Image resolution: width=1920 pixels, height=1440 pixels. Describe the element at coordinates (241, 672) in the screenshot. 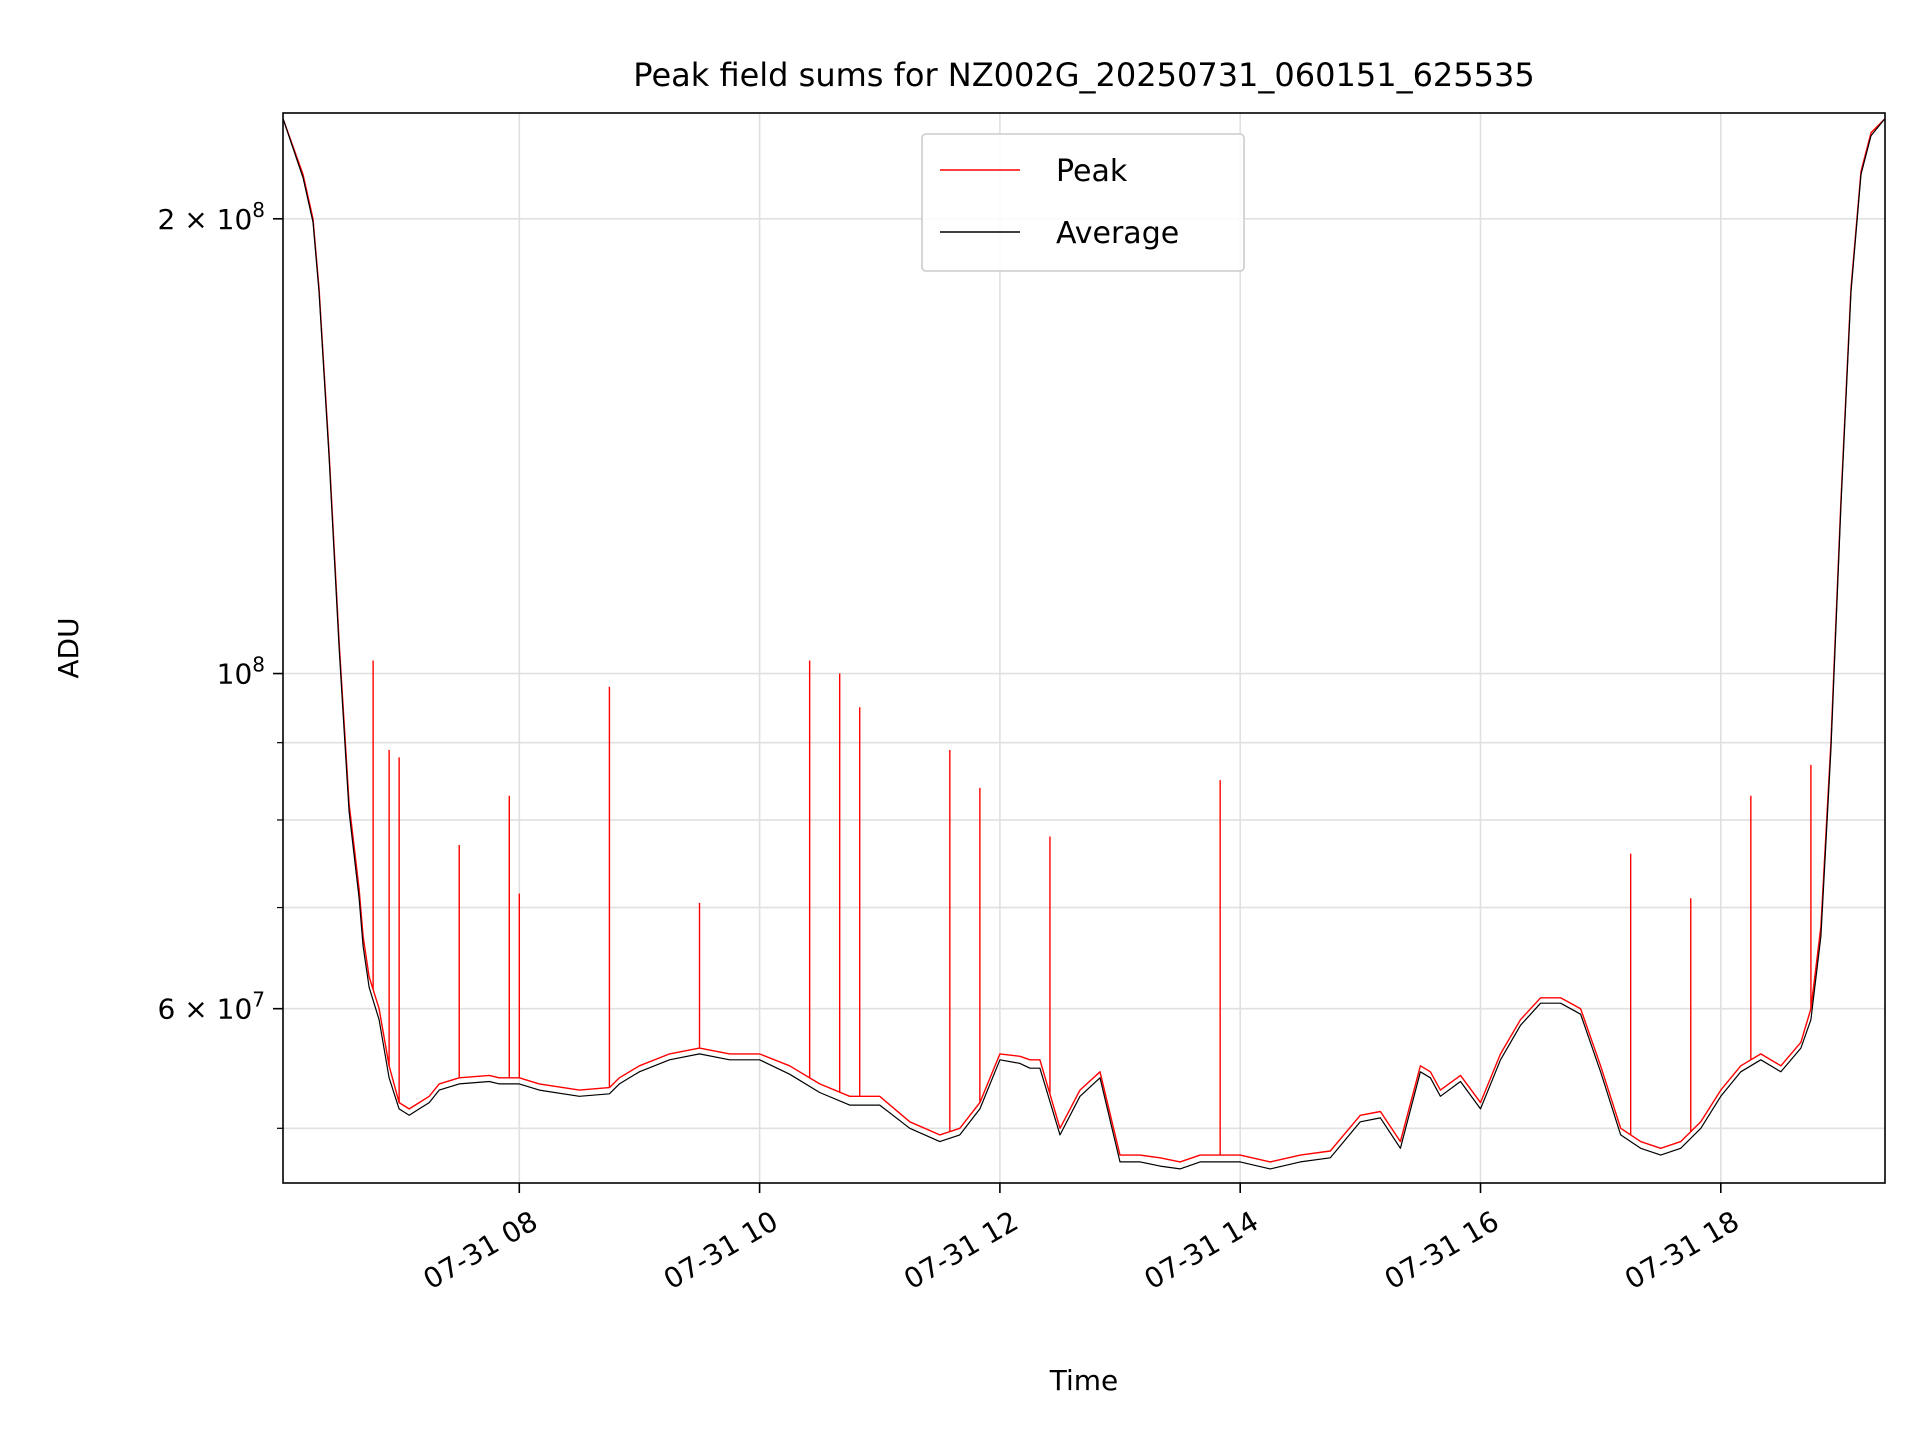

I see `y-tick-label: 108` at that location.